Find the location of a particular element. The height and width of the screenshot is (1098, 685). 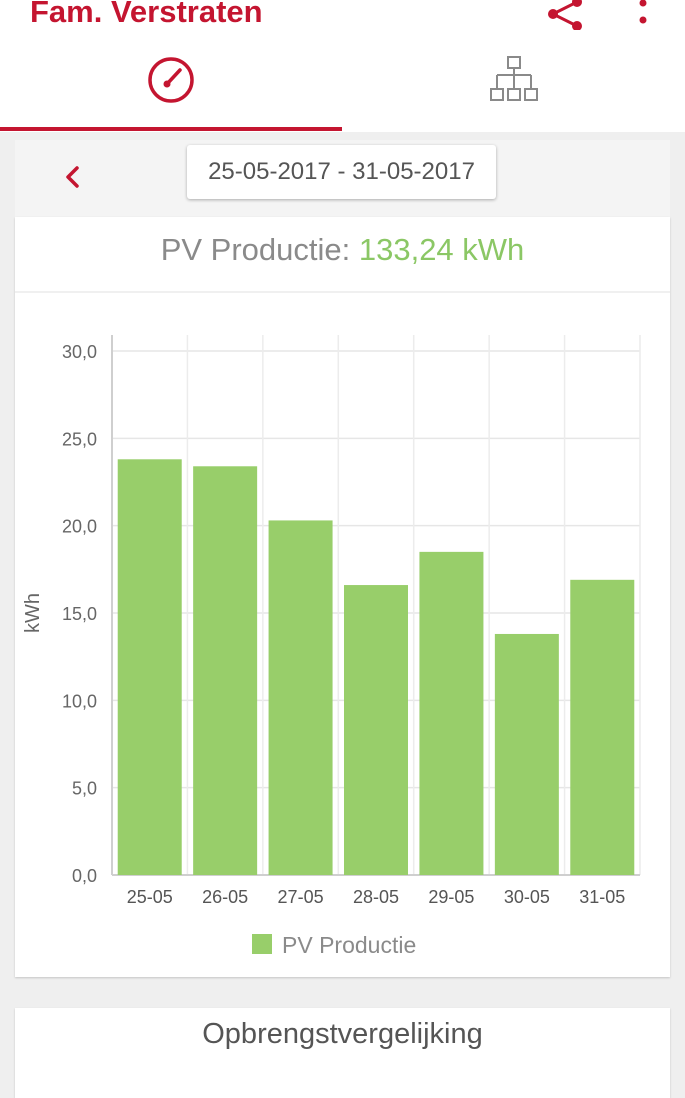

legend-swatch is located at coordinates (262, 944).